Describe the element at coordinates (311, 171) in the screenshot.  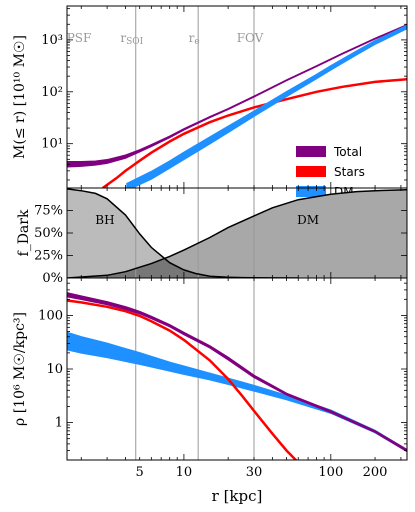
I see `legend-swatch-stars` at that location.